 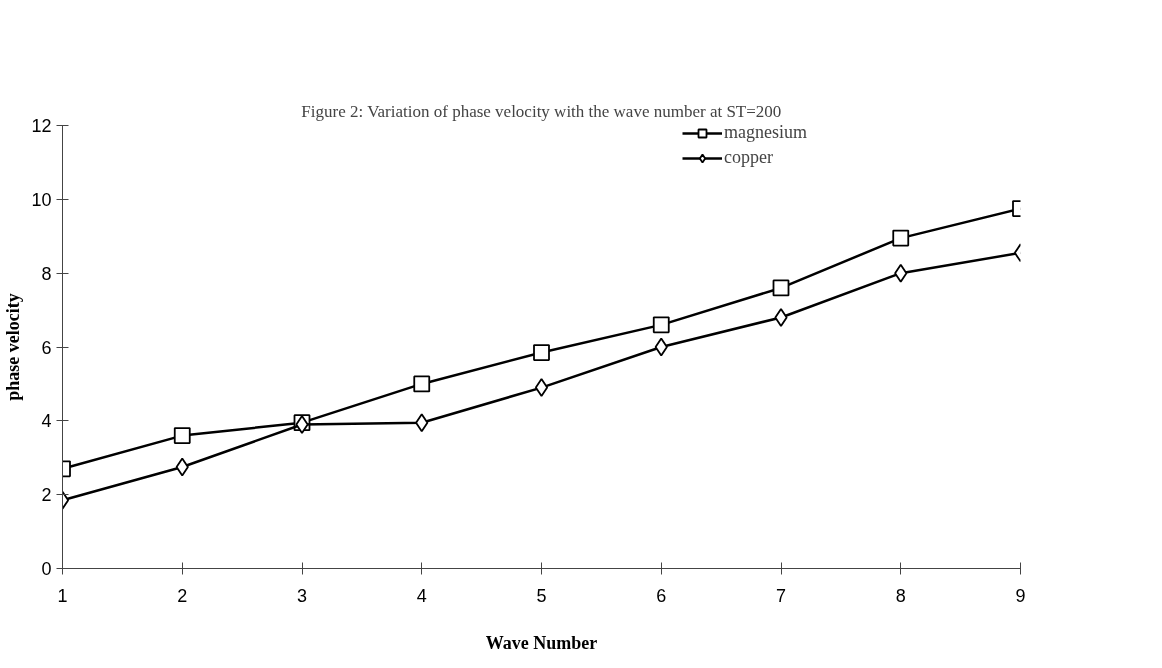 What do you see at coordinates (421, 595) in the screenshot?
I see `x-tick-label: 4` at bounding box center [421, 595].